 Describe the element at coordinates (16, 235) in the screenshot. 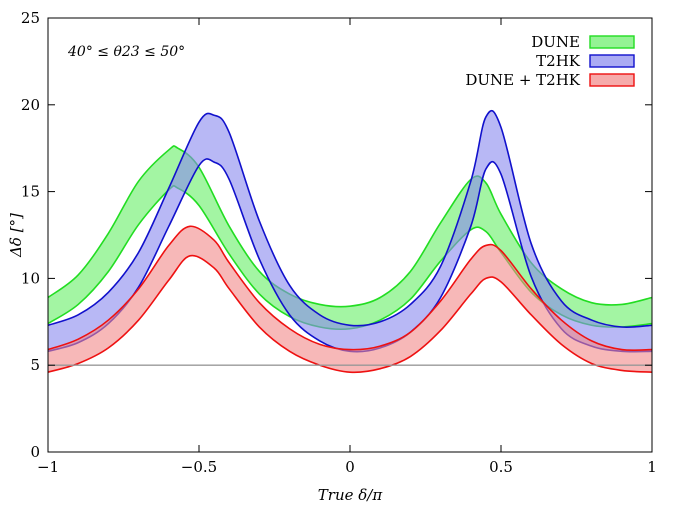

I see `y-axis-title: Δδ [°]` at that location.